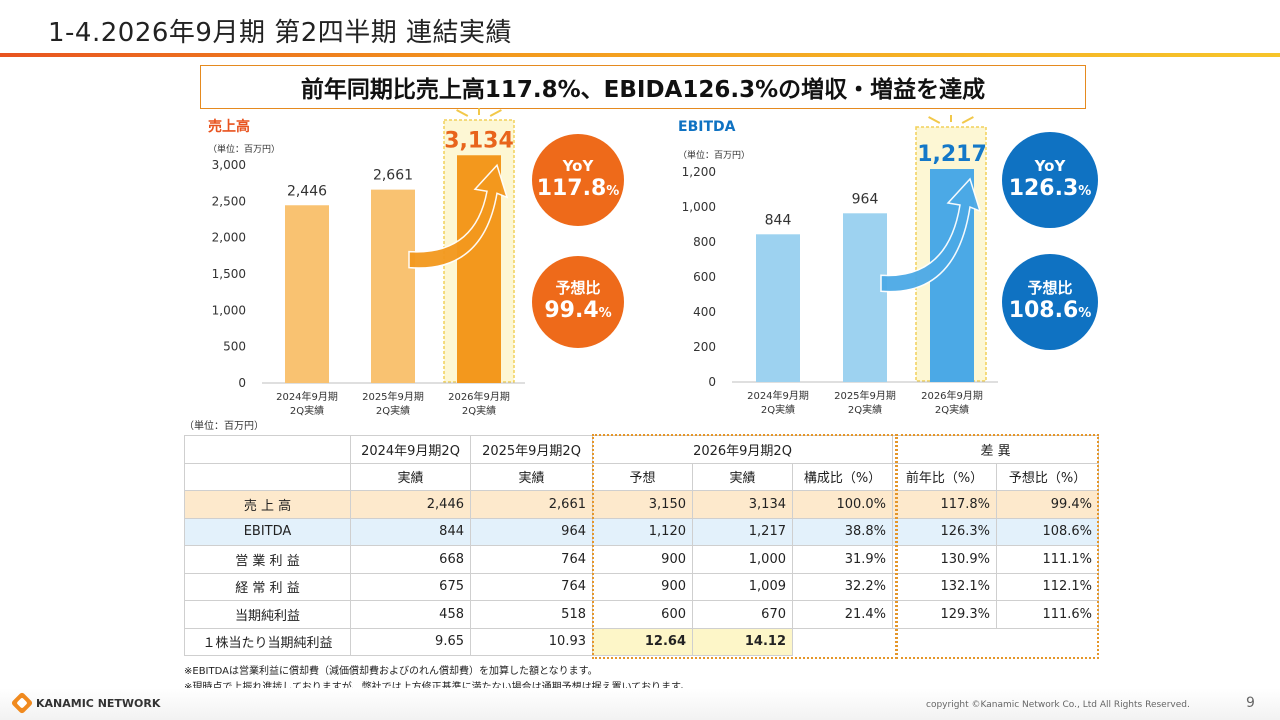  I want to click on bar-value-label: 2,446, so click(307, 191).